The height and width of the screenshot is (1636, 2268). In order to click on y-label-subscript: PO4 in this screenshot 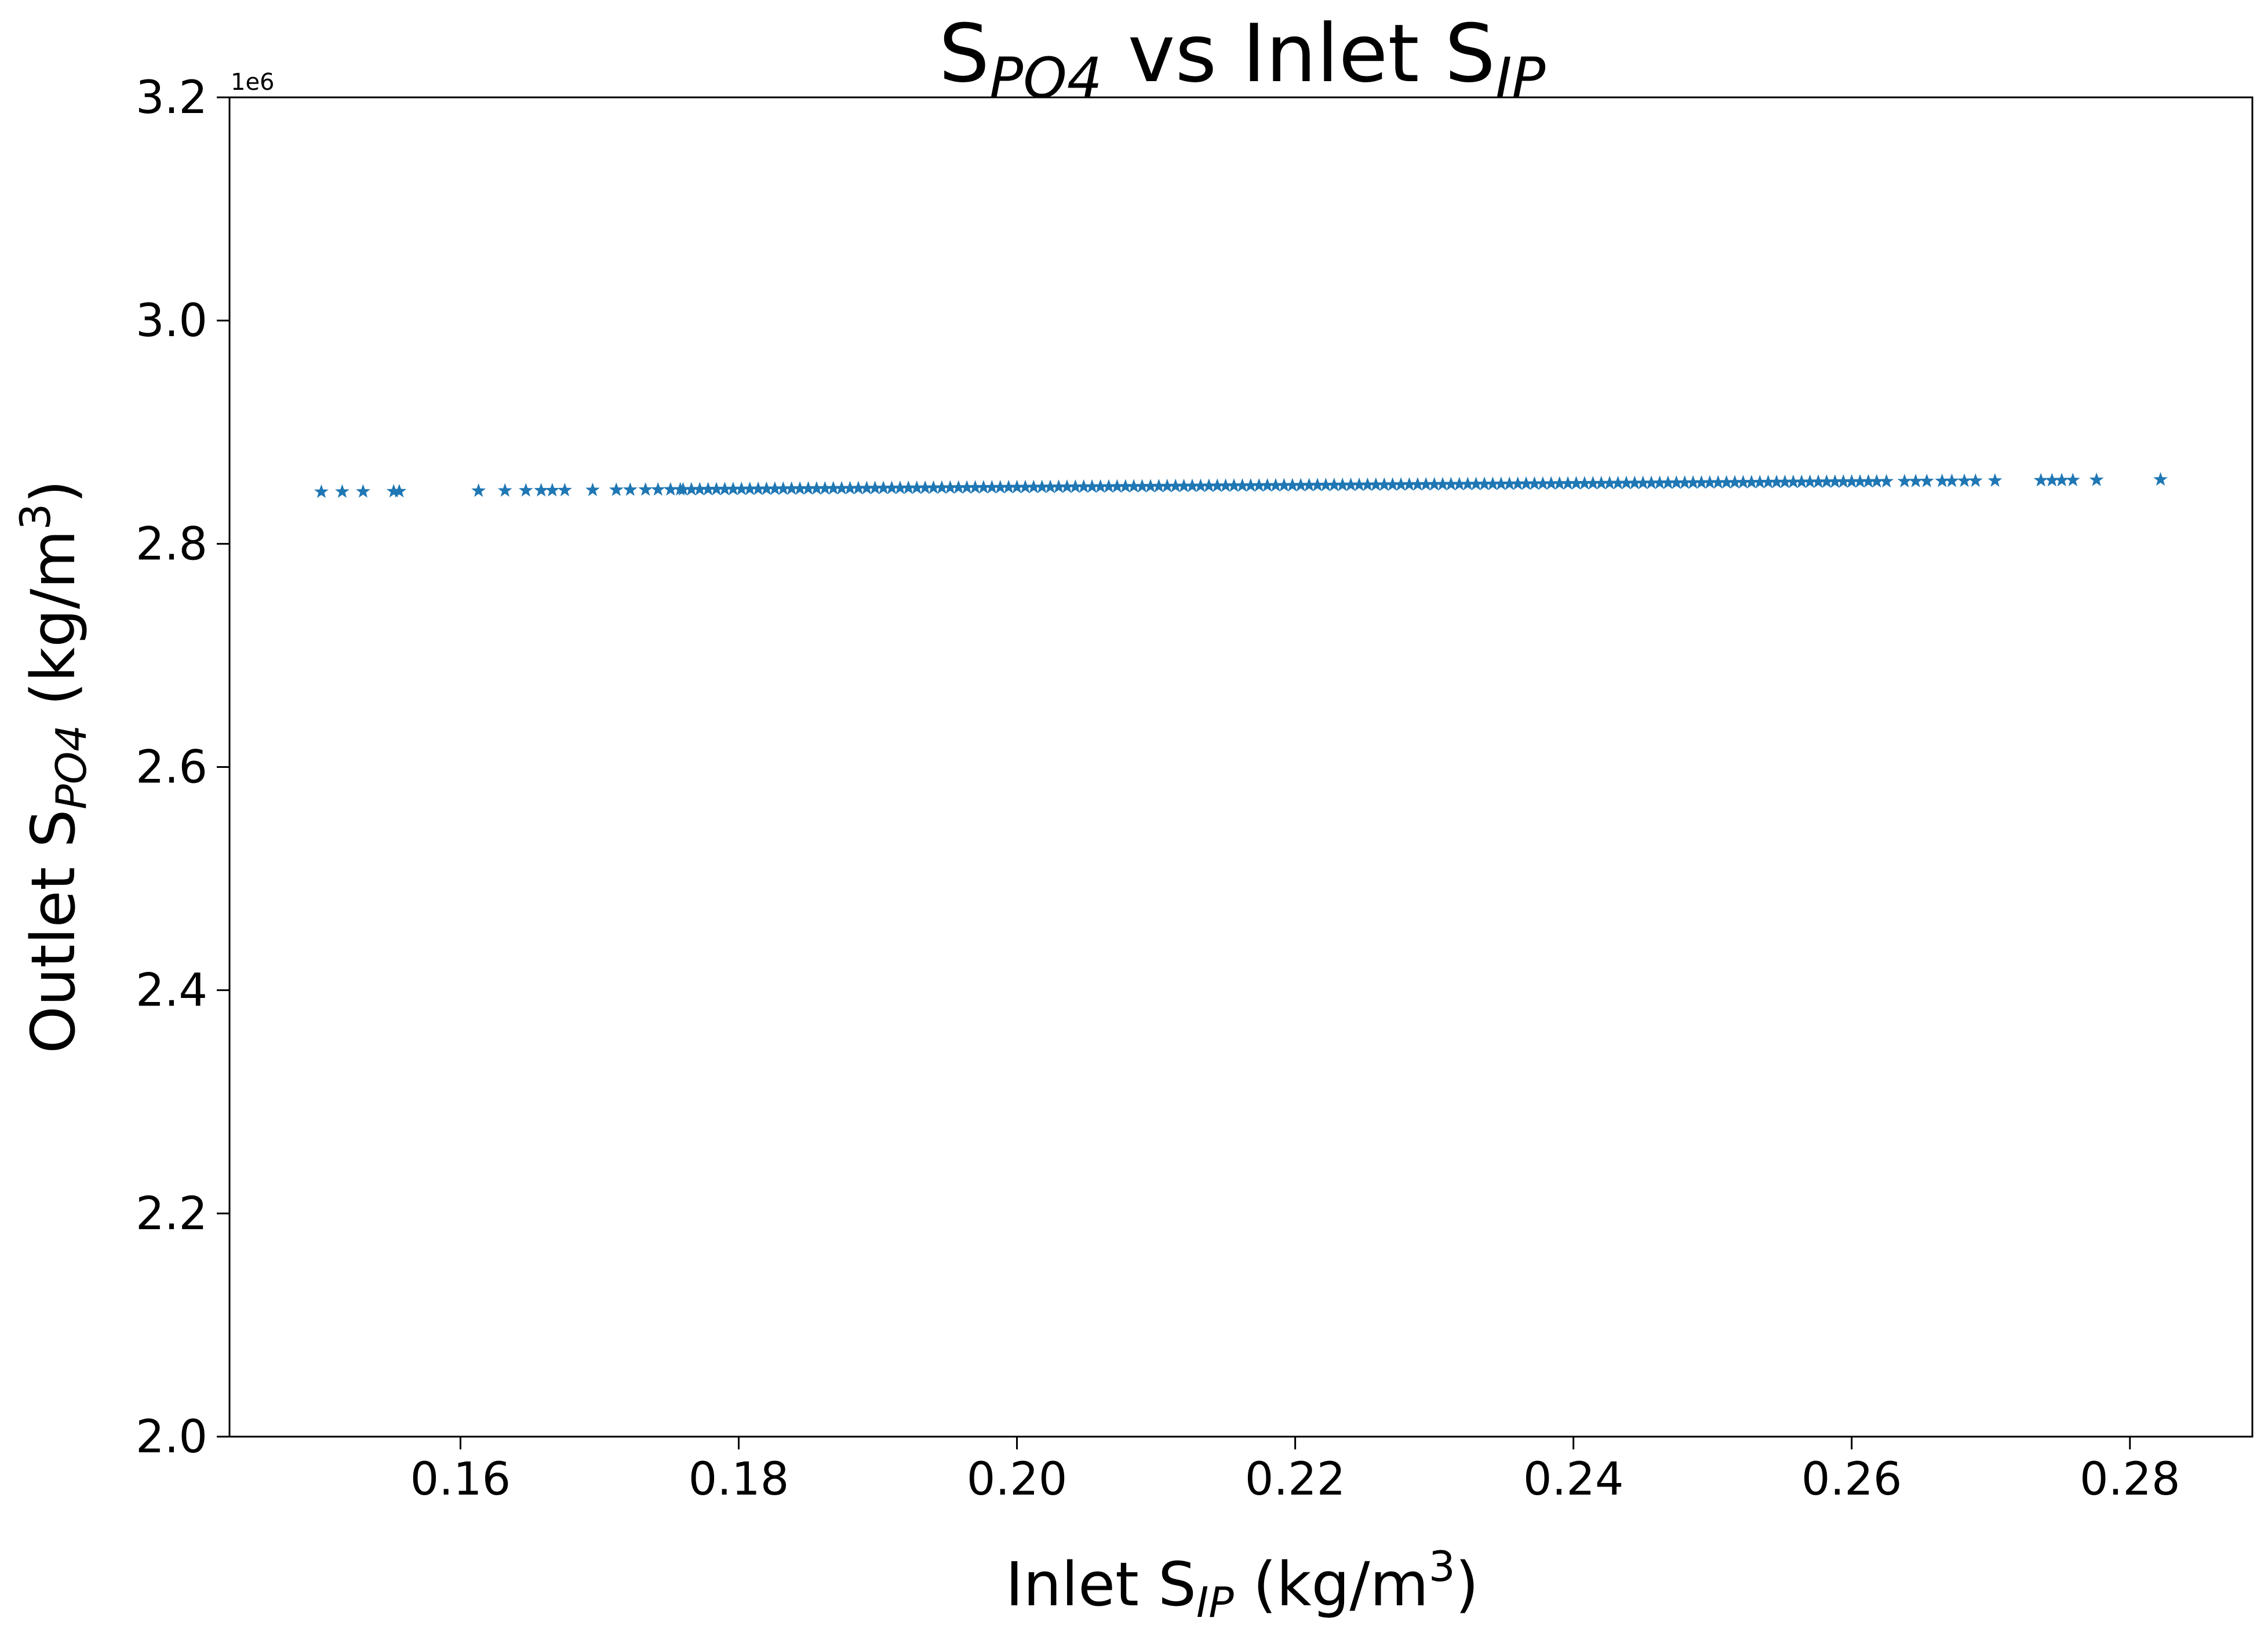, I will do `click(71, 767)`.